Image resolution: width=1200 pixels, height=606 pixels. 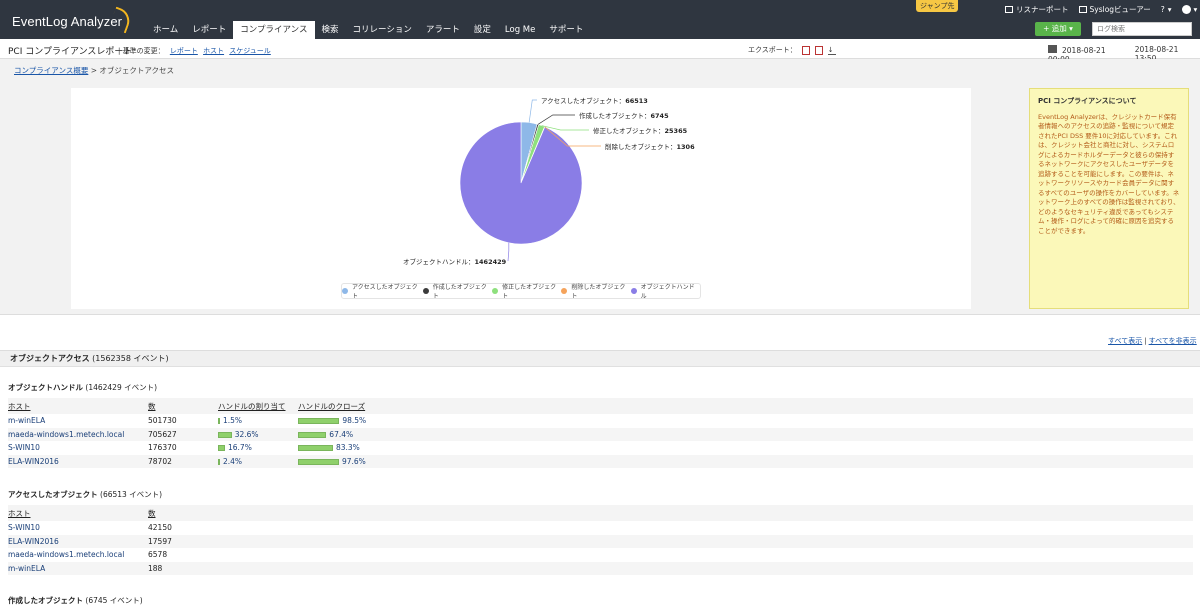 What do you see at coordinates (818, 50) in the screenshot?
I see `csv-export-icon` at bounding box center [818, 50].